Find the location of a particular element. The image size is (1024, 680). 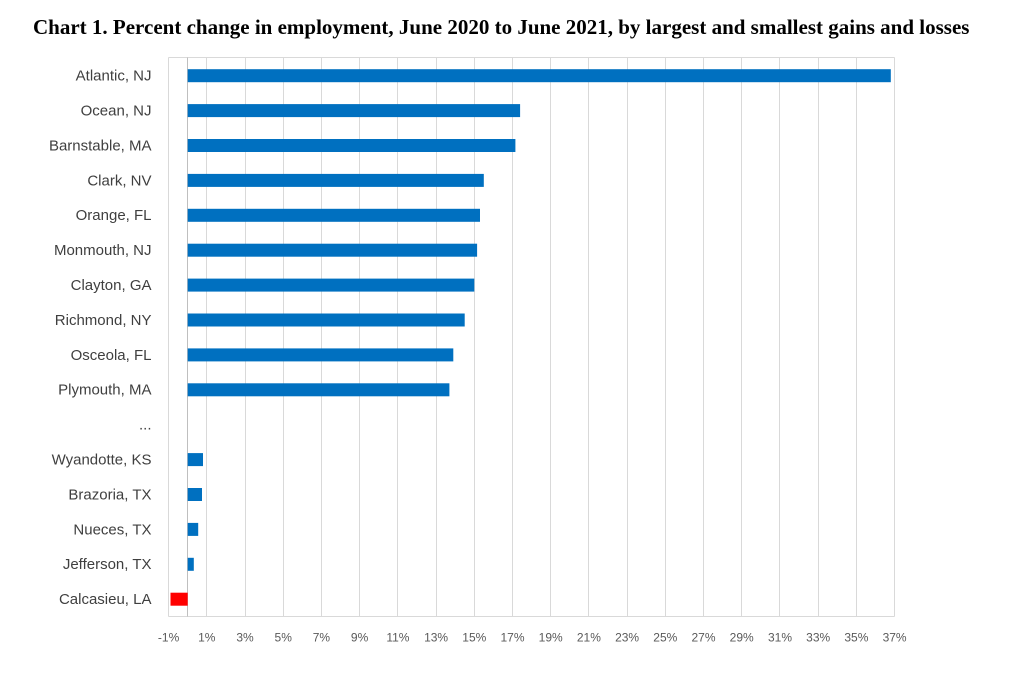

svg-text: Osceola, FL is located at coordinates (111, 355).